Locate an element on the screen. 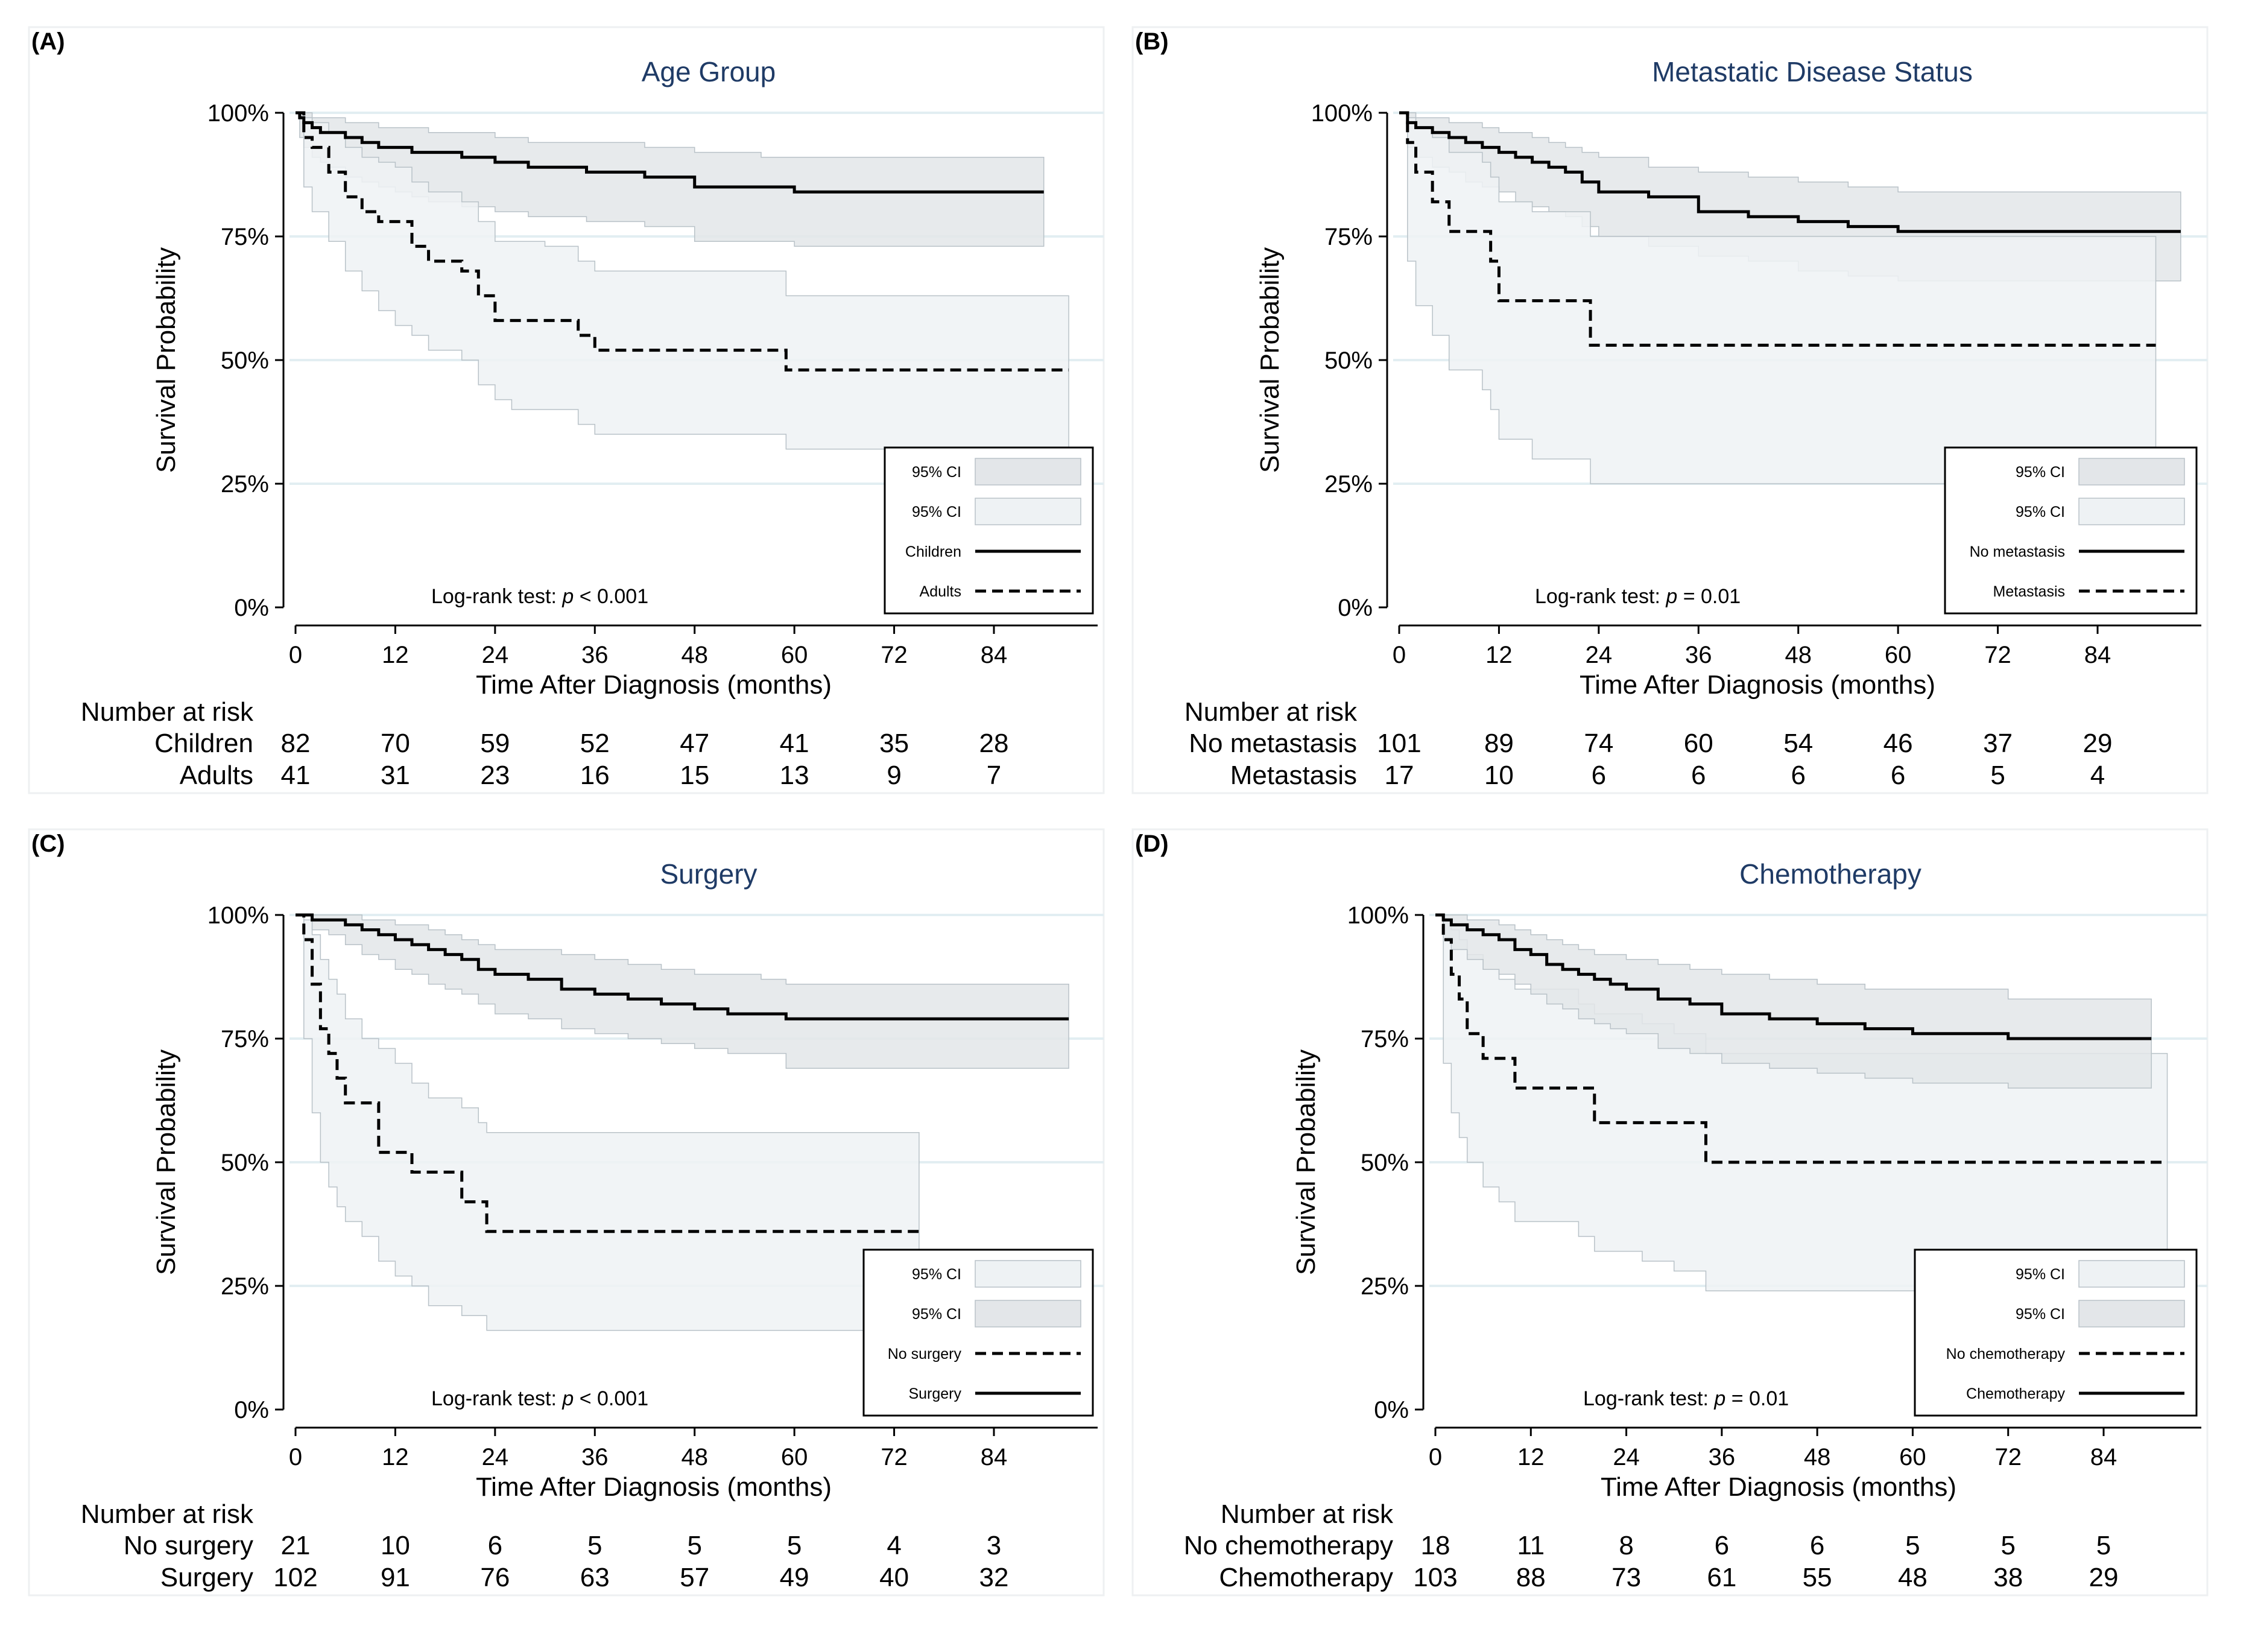 This screenshot has height=1652, width=2255. logrank-value: = 0.01 is located at coordinates (1757, 1398).